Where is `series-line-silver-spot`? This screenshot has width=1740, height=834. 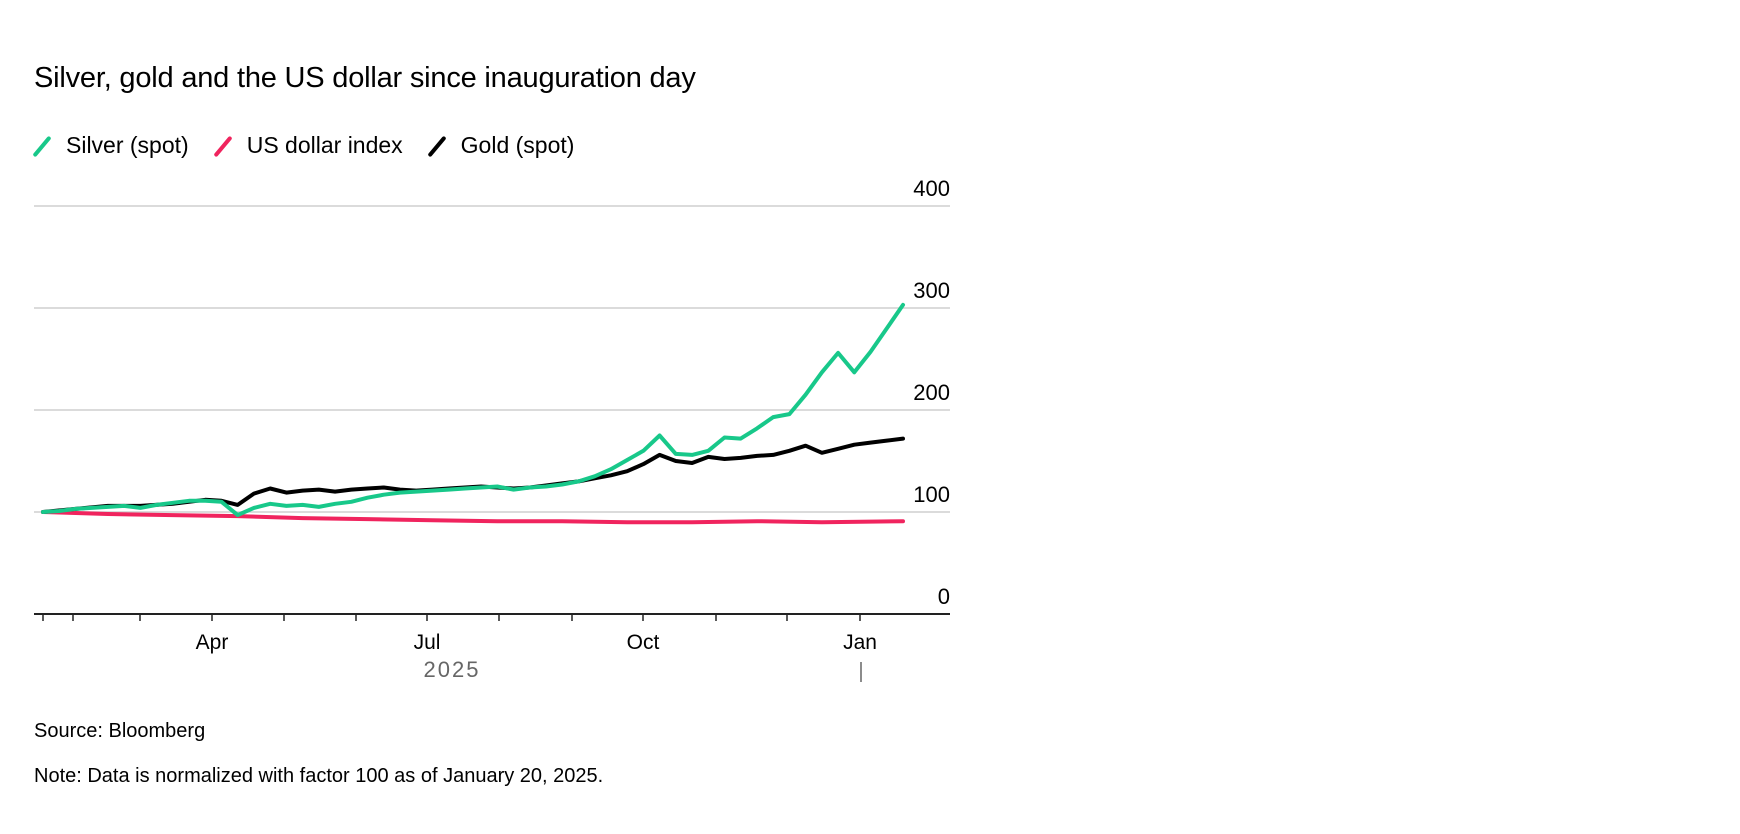 series-line-silver-spot is located at coordinates (473, 410).